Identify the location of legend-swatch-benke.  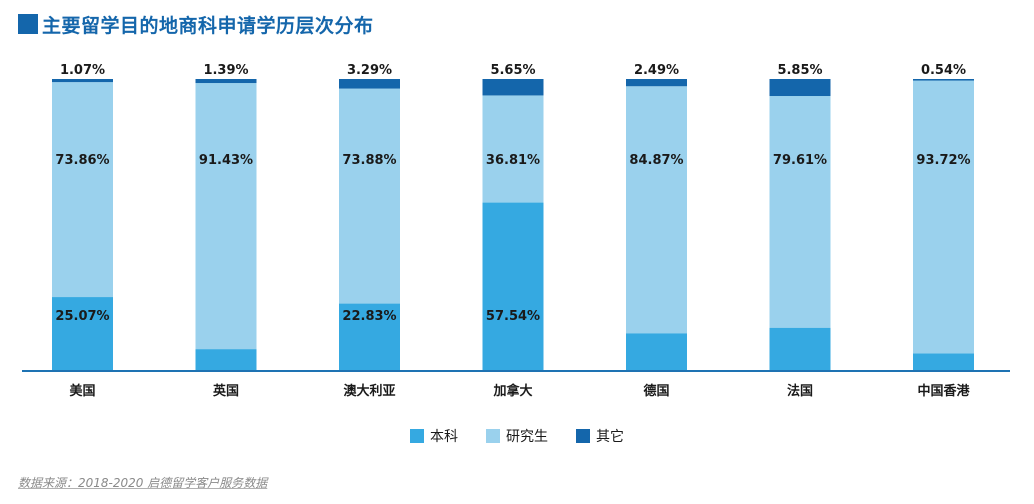
(417, 436).